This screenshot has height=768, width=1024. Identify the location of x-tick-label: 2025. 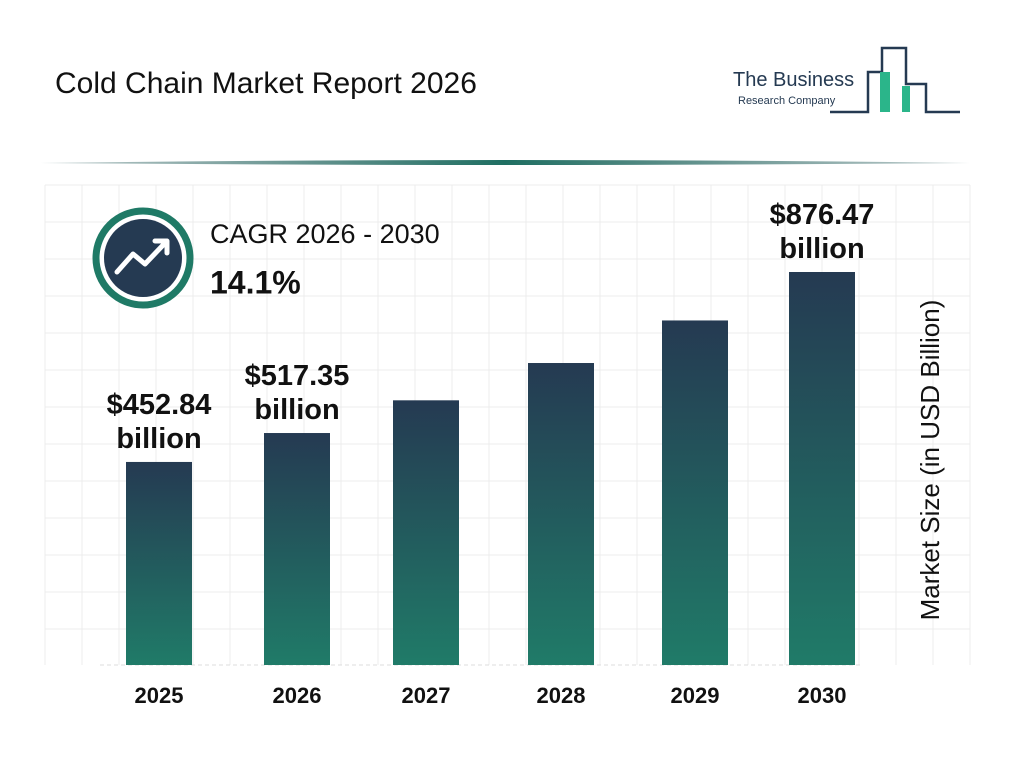
(159, 695).